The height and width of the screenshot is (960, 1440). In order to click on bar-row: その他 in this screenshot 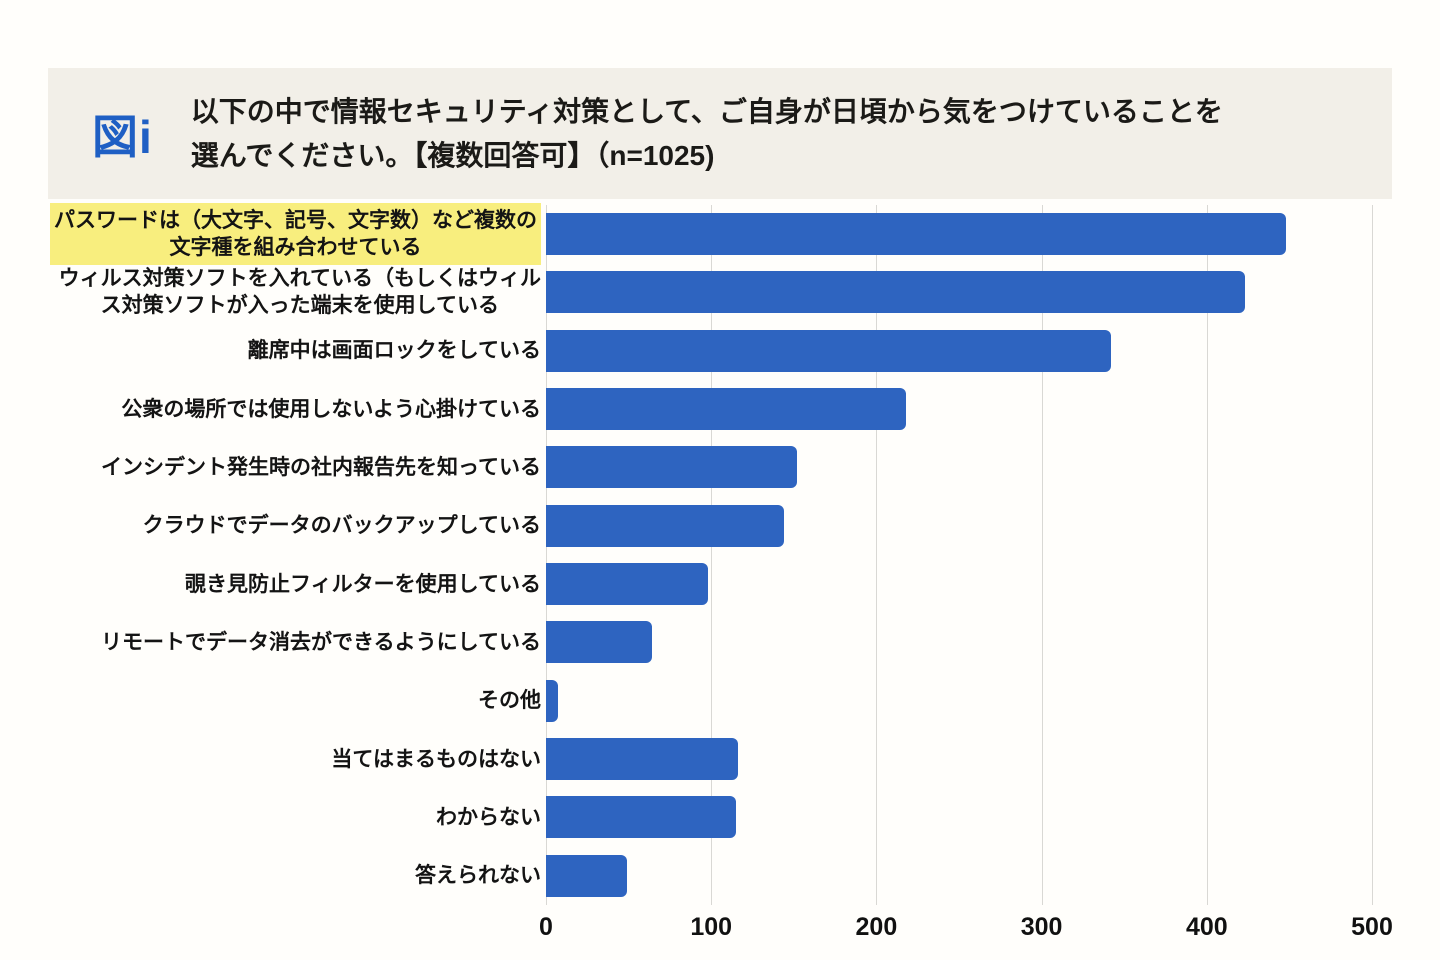, I will do `click(716, 701)`.